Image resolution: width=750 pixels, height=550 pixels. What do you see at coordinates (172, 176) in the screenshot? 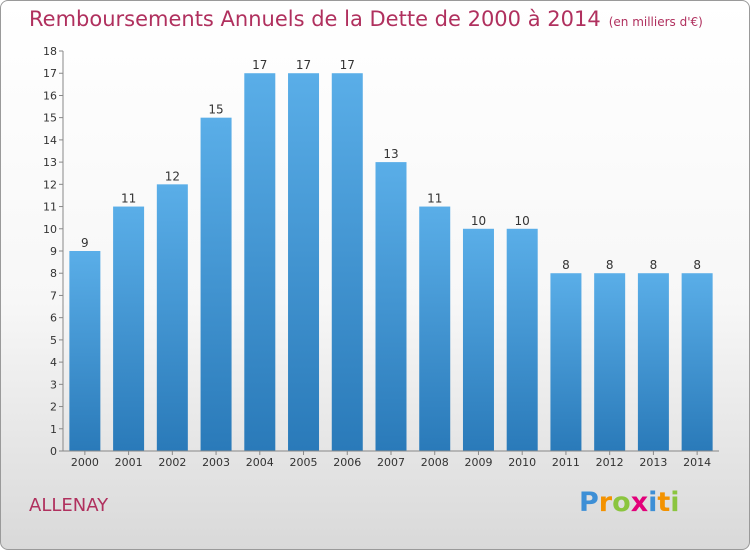
I see `data-label-2002: 12` at bounding box center [172, 176].